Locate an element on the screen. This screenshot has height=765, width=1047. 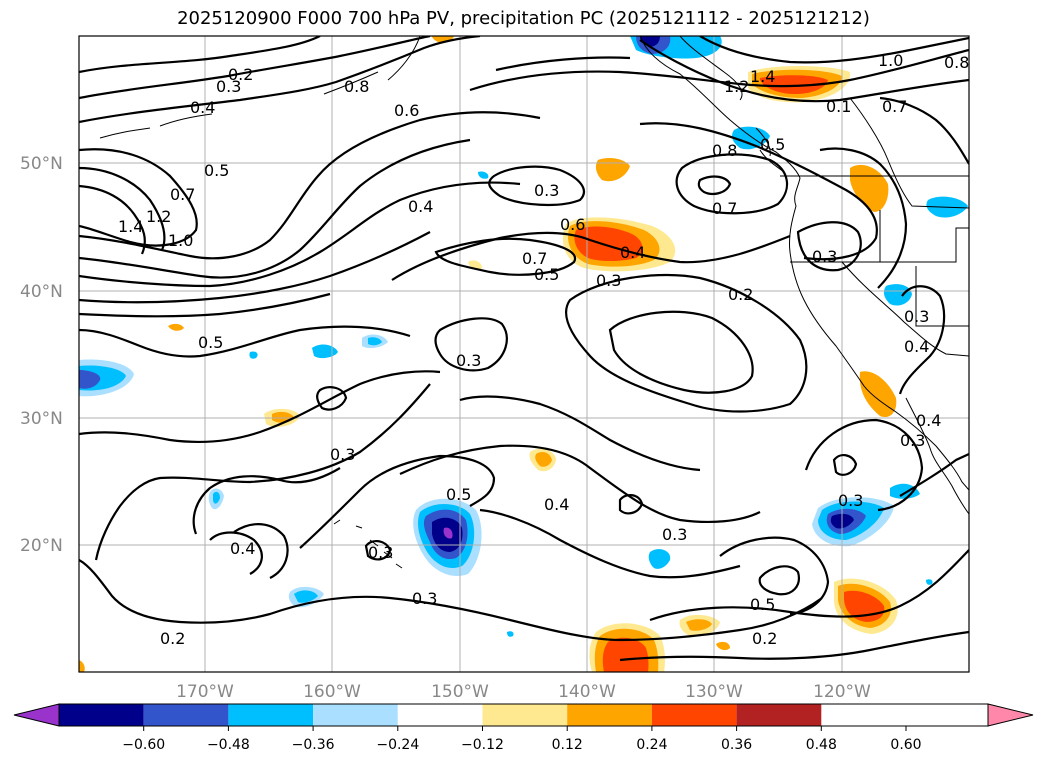
colorbar-frame is located at coordinates (523, 715).